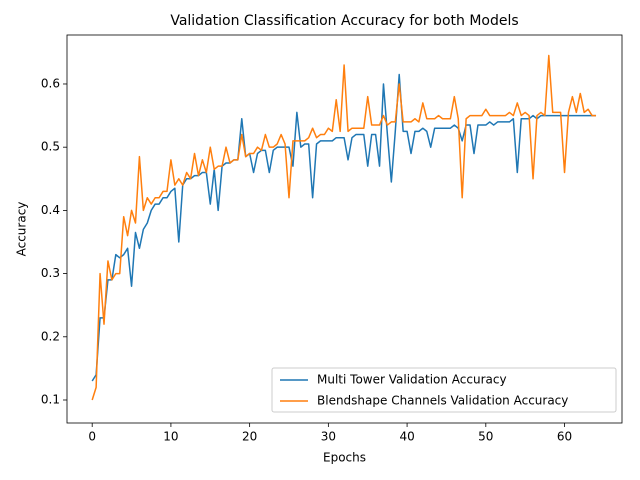 The width and height of the screenshot is (640, 480). I want to click on x-tick-label: 20, so click(249, 437).